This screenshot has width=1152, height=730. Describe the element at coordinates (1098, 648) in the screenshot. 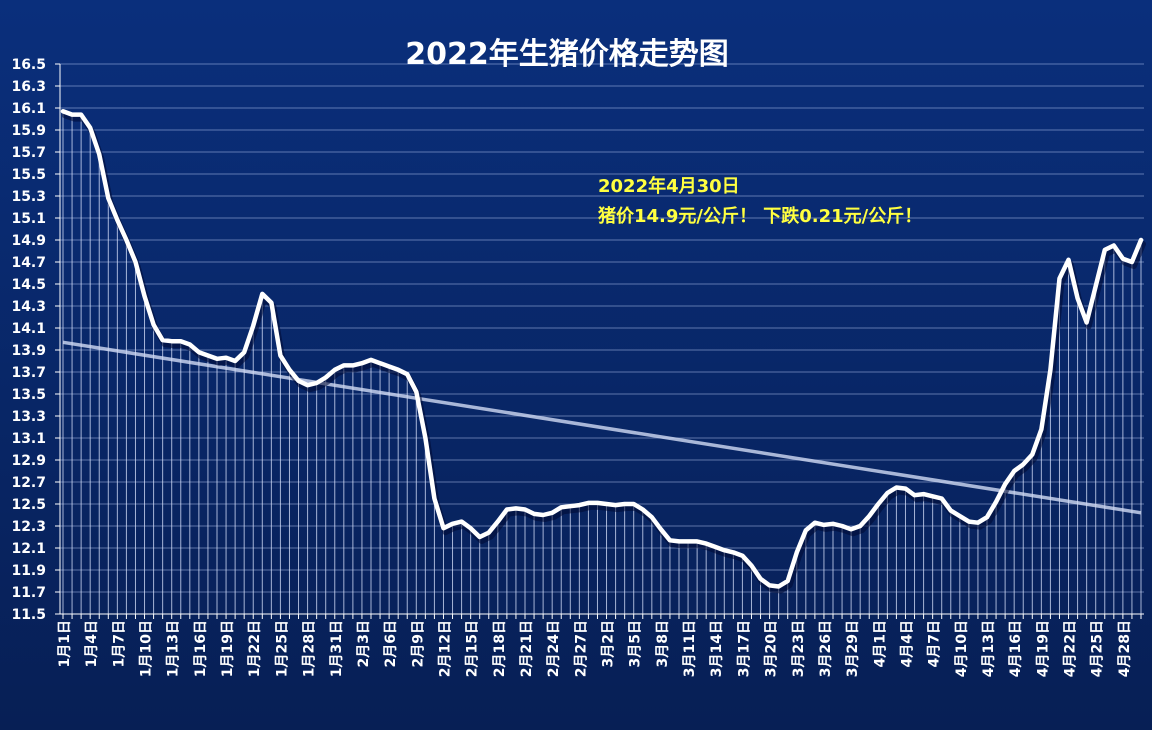

I see `x-tick-label: 4月25日` at that location.